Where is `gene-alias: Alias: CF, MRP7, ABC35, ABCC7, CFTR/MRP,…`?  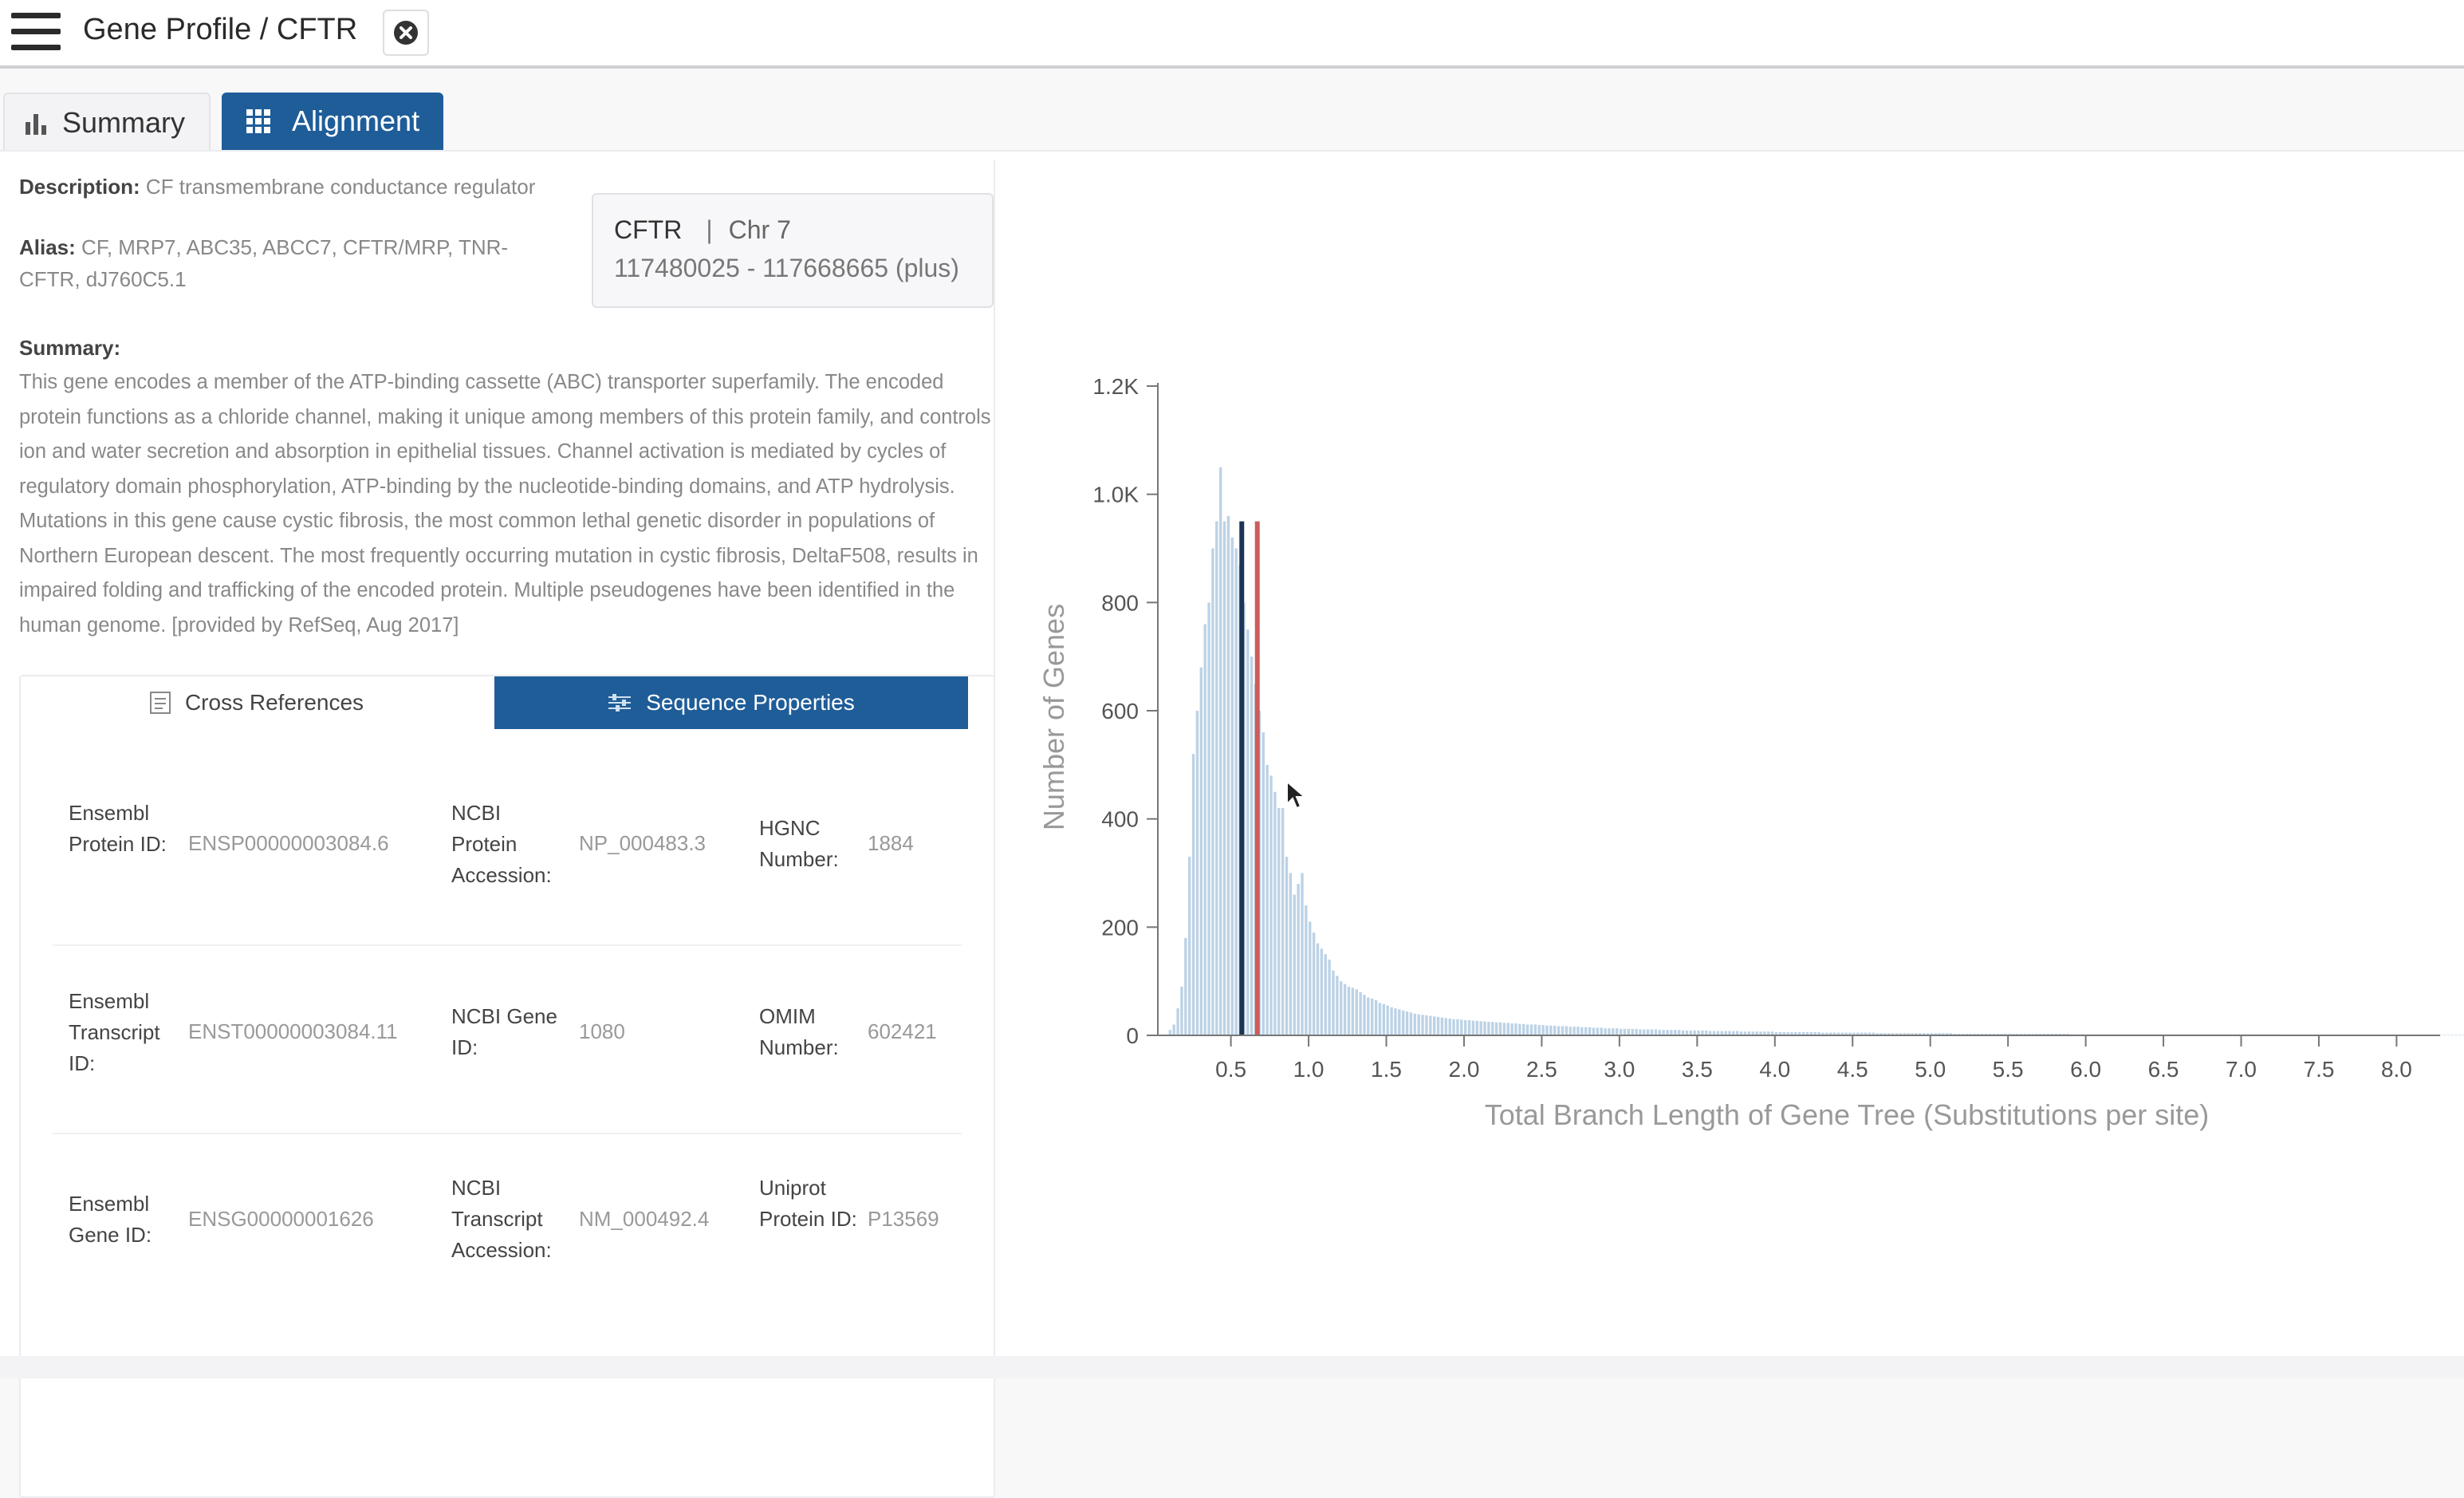 gene-alias: Alias: CF, MRP7, ABC35, ABCC7, CFTR/MRP,… is located at coordinates (282, 263).